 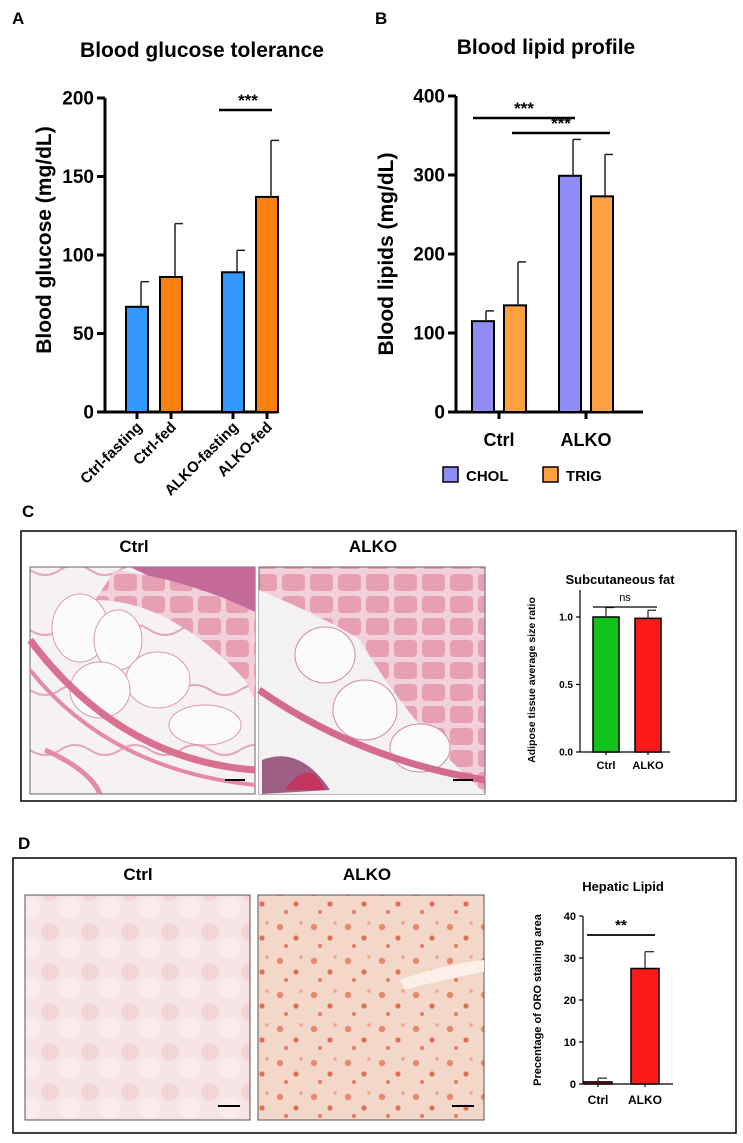 What do you see at coordinates (371, 680) in the screenshot?
I see `histology-image-c-alko` at bounding box center [371, 680].